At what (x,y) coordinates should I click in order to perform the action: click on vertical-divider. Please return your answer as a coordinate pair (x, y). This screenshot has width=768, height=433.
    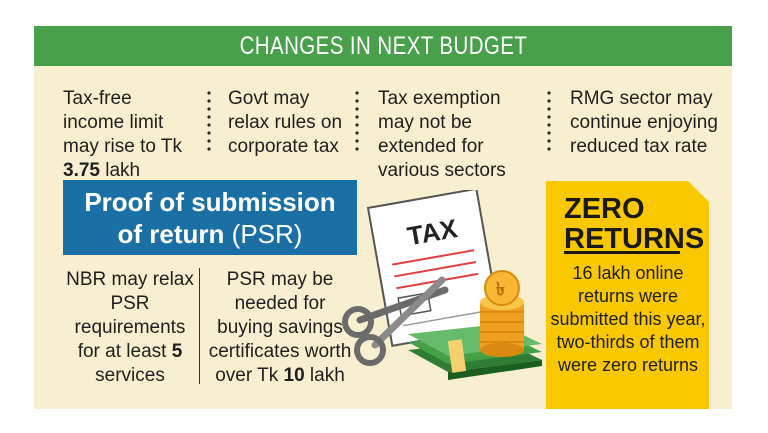
    Looking at the image, I should click on (199, 326).